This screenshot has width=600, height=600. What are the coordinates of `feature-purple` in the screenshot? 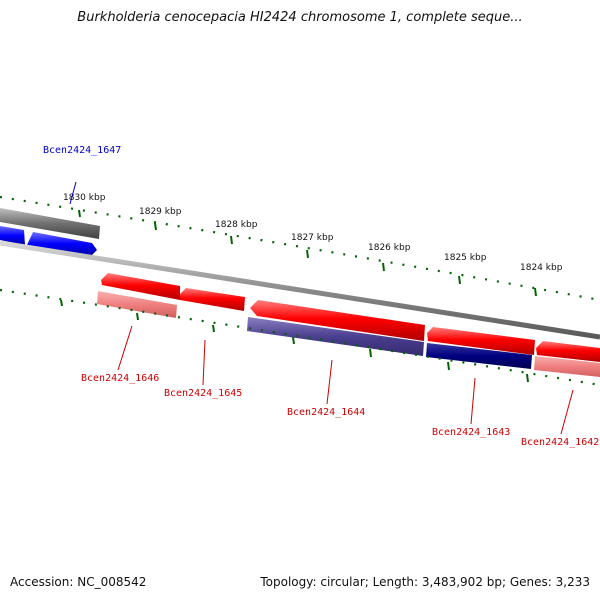 It's located at (335, 336).